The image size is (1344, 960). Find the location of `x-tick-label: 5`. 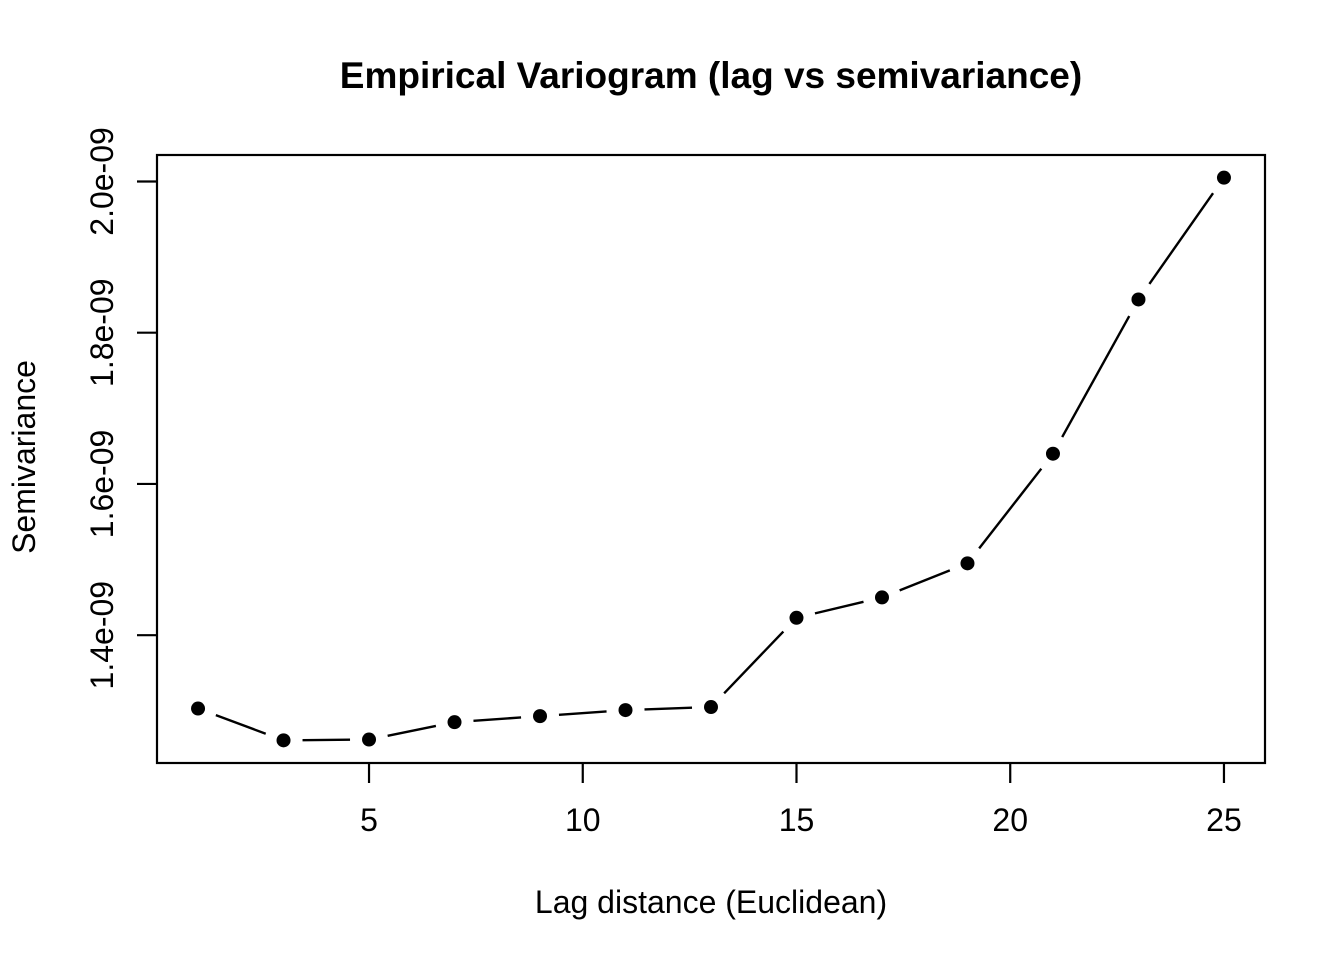

x-tick-label: 5 is located at coordinates (369, 820).